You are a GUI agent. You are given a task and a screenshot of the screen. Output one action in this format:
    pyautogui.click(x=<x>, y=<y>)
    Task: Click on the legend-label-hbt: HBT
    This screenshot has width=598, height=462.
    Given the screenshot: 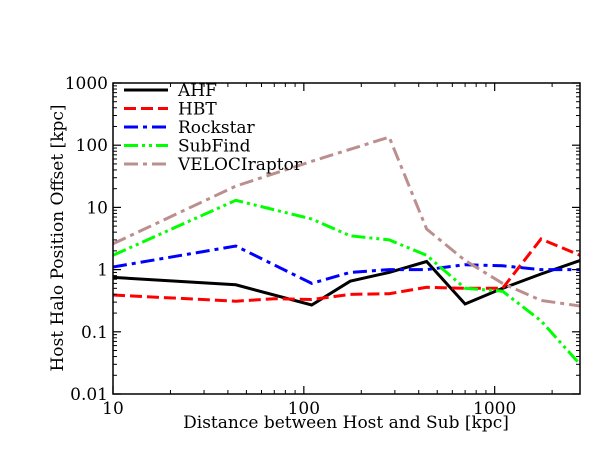 What is the action you would take?
    pyautogui.click(x=197, y=110)
    